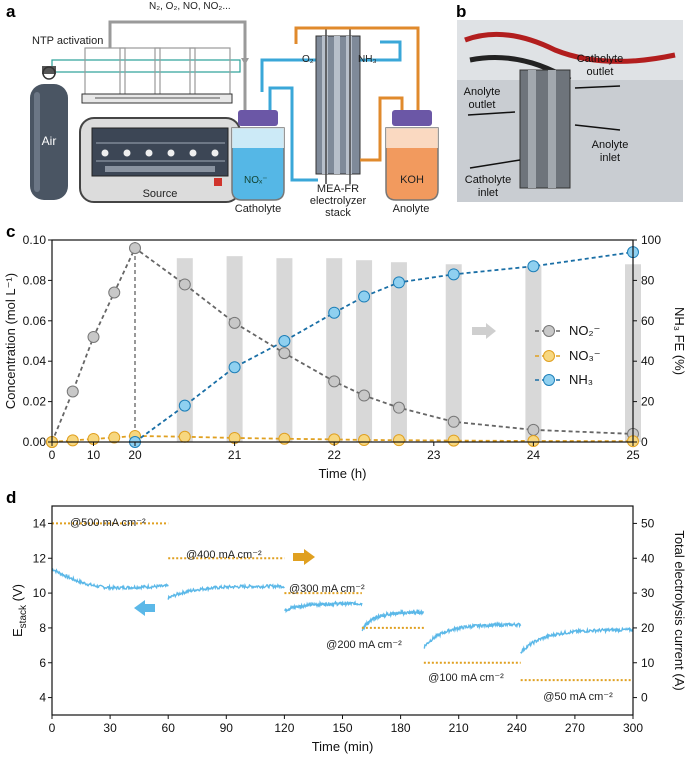 The width and height of the screenshot is (685, 759). I want to click on legend-label: NH₃, so click(581, 379).